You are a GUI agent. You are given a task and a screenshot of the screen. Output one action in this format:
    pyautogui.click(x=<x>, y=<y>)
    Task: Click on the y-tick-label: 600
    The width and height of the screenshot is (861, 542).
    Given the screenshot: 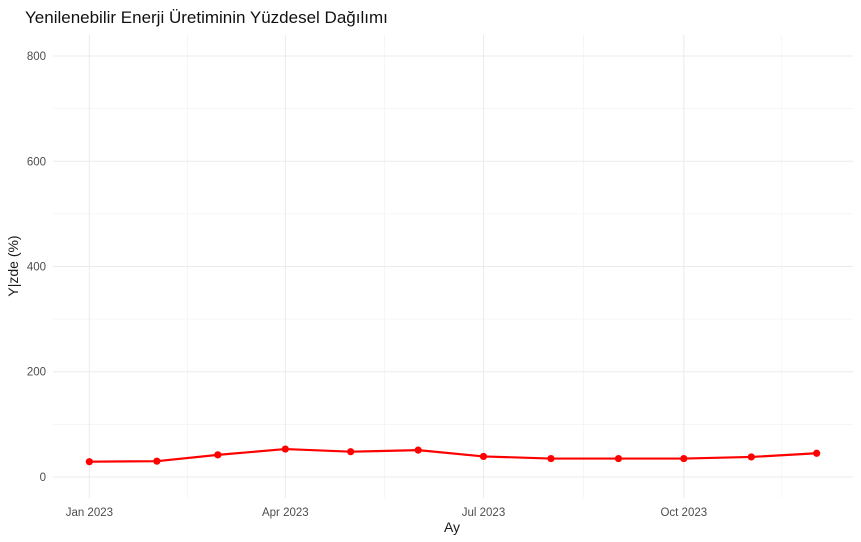 What is the action you would take?
    pyautogui.click(x=36, y=162)
    